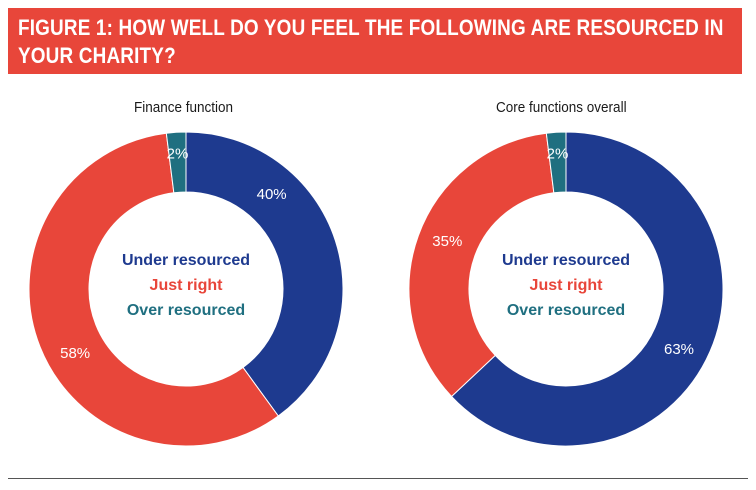  I want to click on chart-title-core-functions-overall: Core functions overall, so click(561, 107).